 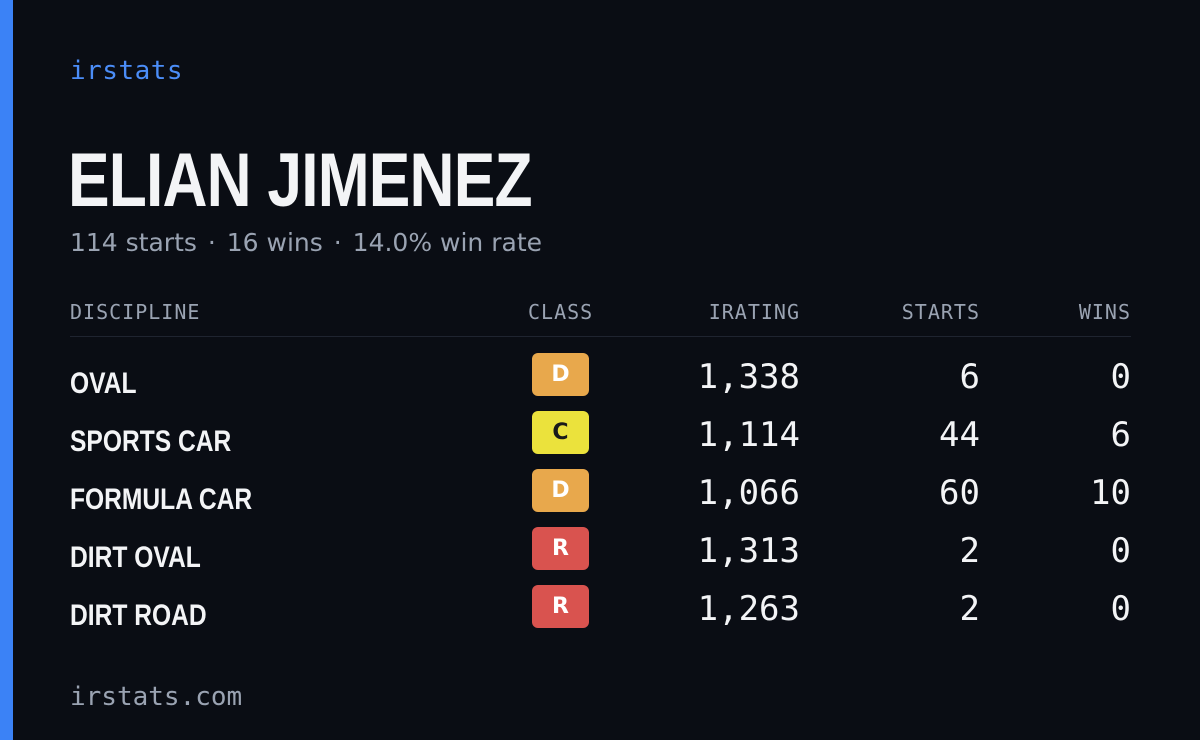 I want to click on discipline-name: SPORTS CAR, so click(x=151, y=441).